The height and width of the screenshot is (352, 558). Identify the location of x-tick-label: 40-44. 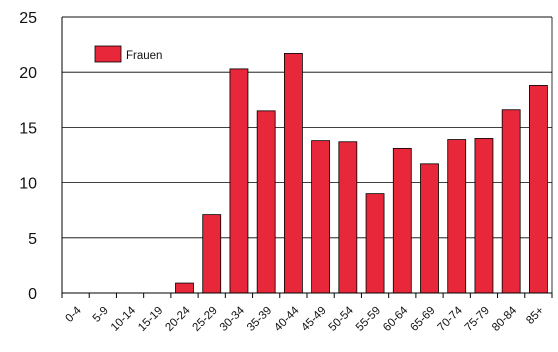
(287, 319).